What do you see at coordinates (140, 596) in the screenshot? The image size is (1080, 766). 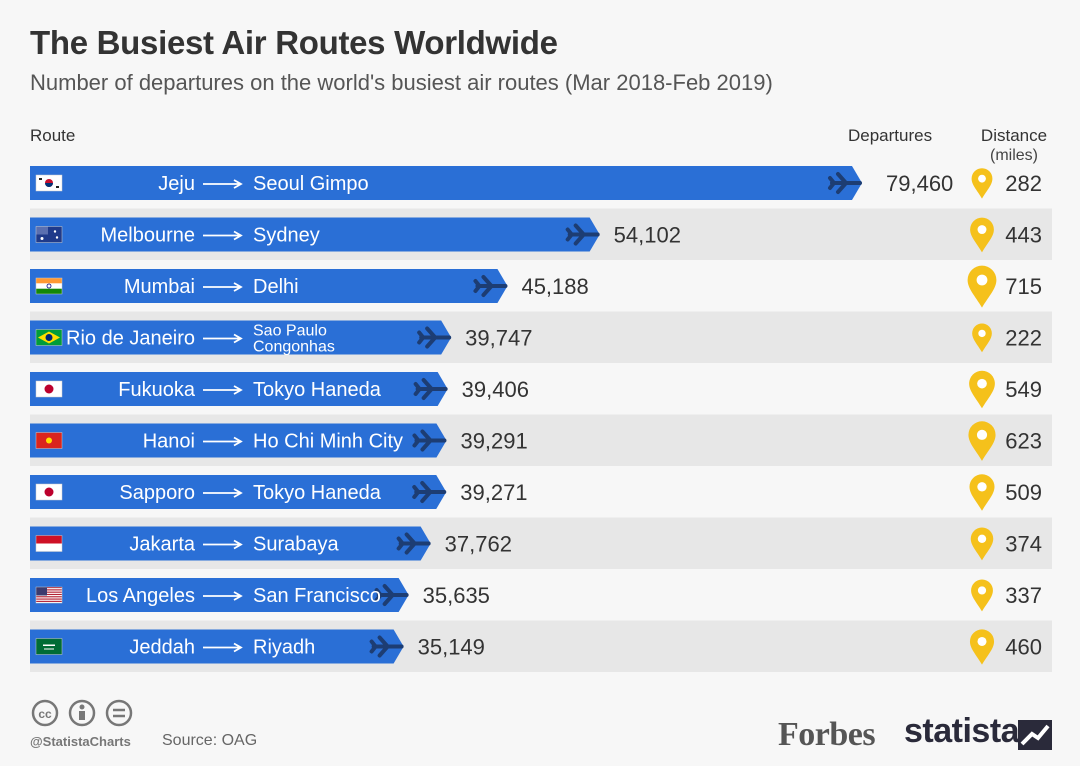 I see `route-origin: Los Angeles` at bounding box center [140, 596].